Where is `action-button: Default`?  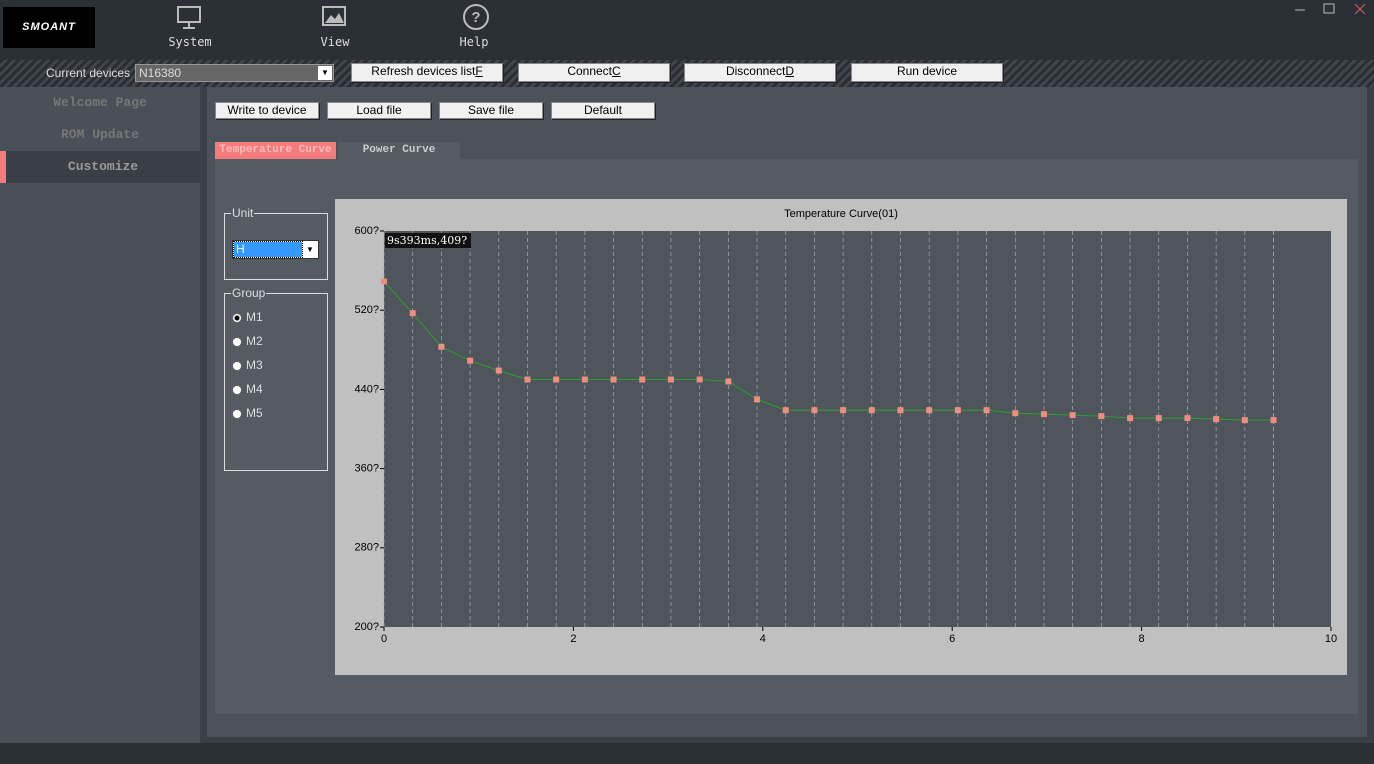 action-button: Default is located at coordinates (603, 110).